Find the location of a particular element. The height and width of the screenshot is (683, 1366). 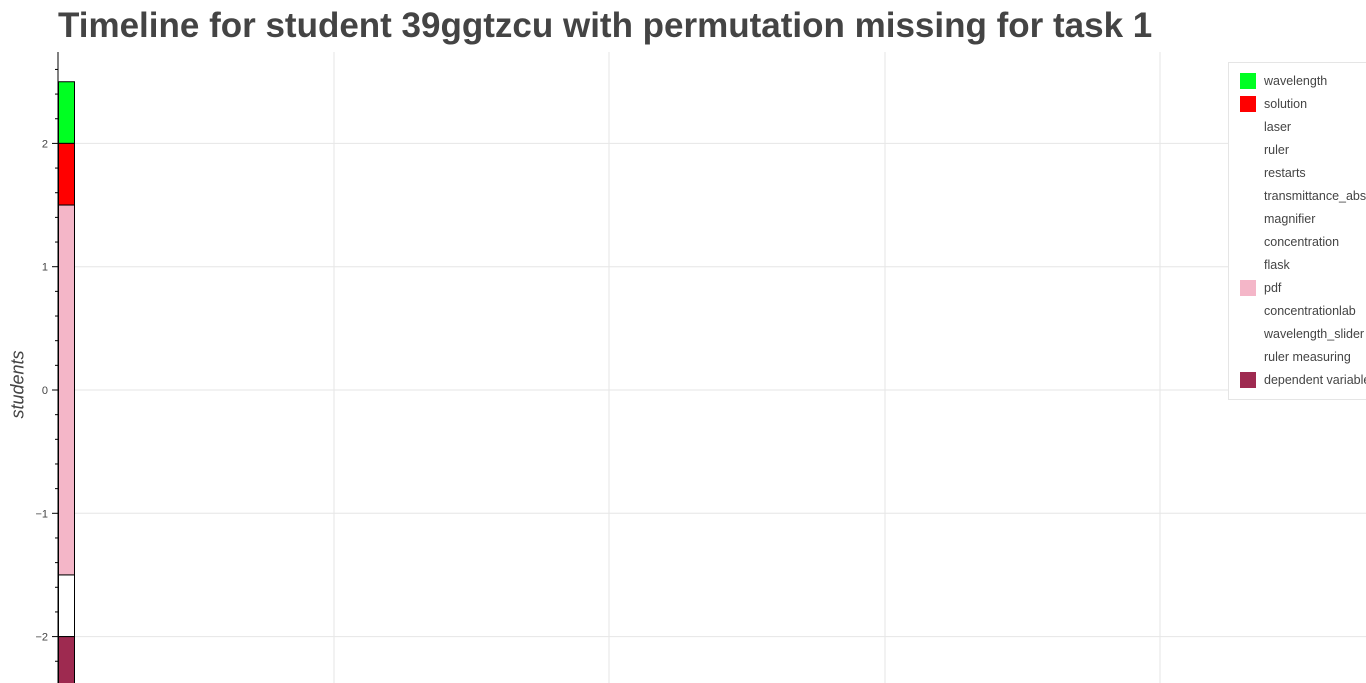

legend-label: dependent variable is located at coordinates (1315, 380).